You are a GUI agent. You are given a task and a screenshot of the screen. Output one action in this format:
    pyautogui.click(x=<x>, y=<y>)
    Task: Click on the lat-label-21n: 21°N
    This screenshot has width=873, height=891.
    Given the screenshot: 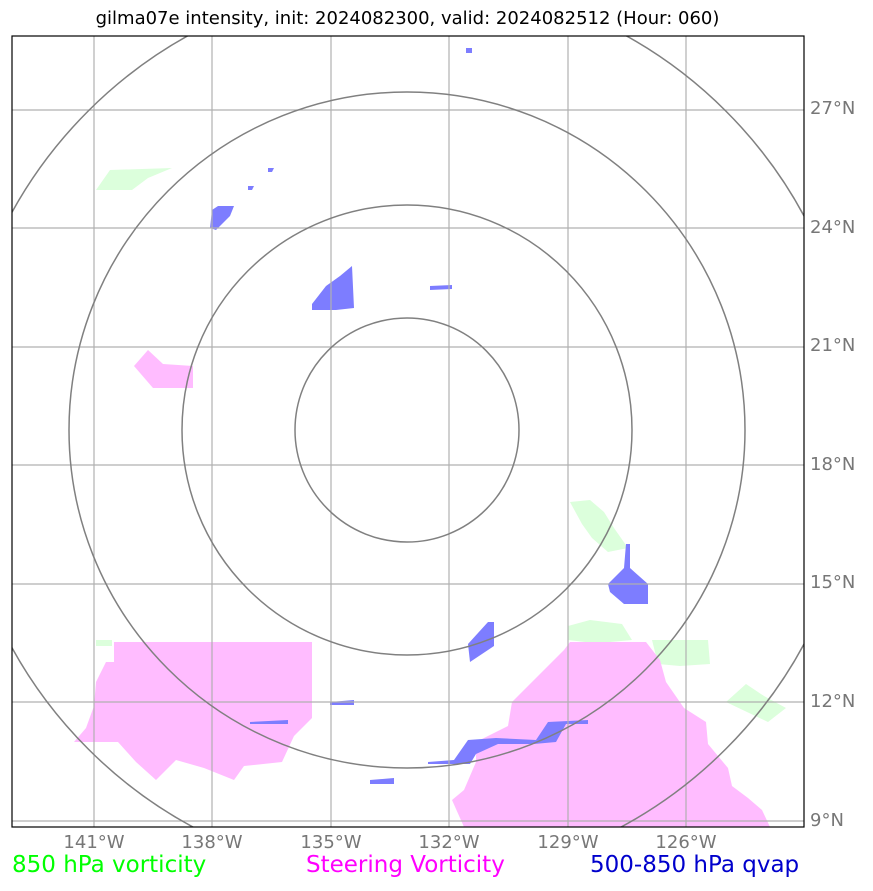 What is the action you would take?
    pyautogui.click(x=833, y=345)
    